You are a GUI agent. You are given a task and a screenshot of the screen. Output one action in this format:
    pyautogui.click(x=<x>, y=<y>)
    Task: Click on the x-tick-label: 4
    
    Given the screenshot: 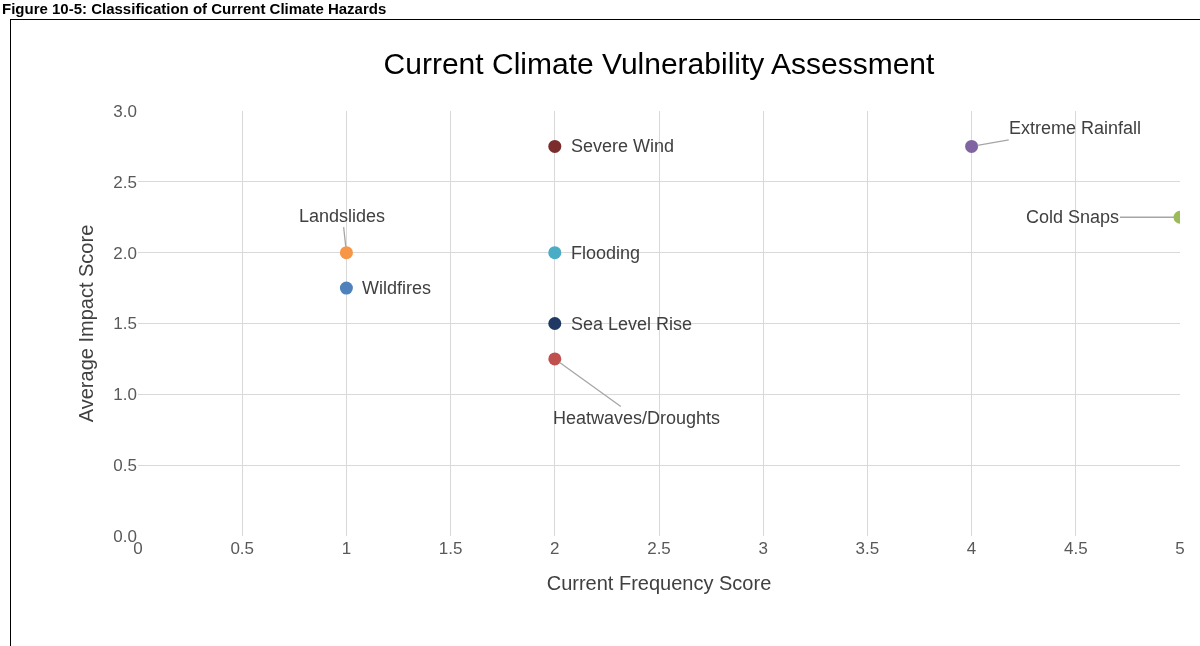 What is the action you would take?
    pyautogui.click(x=971, y=548)
    